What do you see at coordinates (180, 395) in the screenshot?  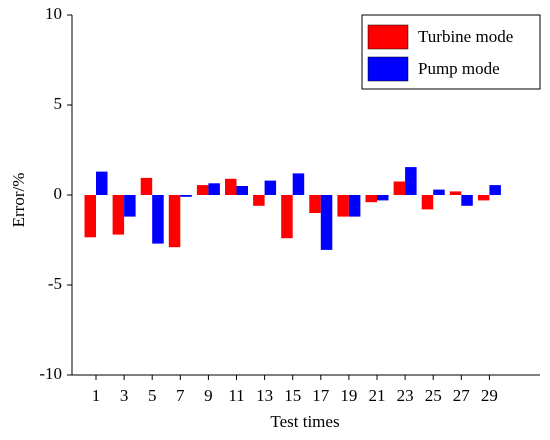 I see `x-tick-label: 7` at bounding box center [180, 395].